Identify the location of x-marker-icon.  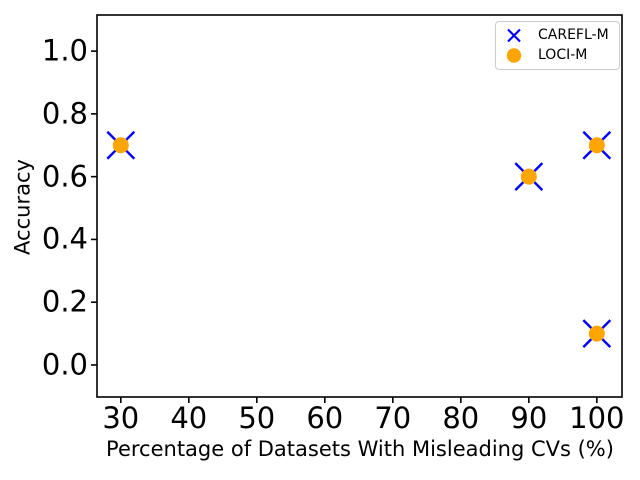
(514, 35).